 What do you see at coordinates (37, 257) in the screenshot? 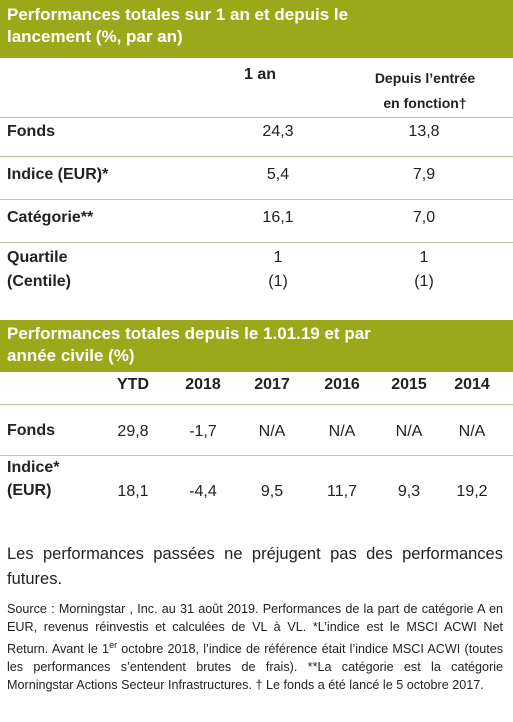
I see `row-label-line1: Quartile` at bounding box center [37, 257].